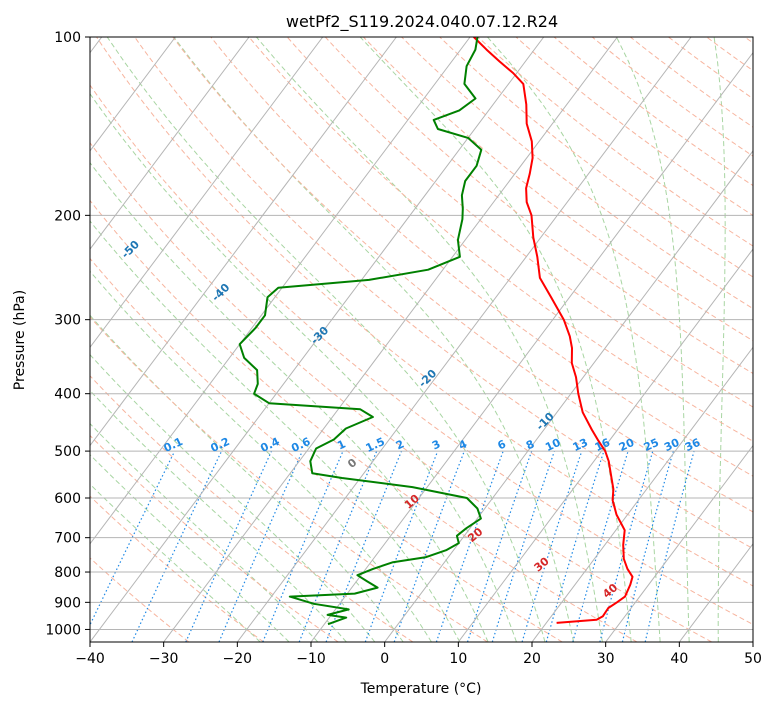 Image resolution: width=775 pixels, height=708 pixels. What do you see at coordinates (90, 659) in the screenshot?
I see `x-tick-label: −40` at bounding box center [90, 659].